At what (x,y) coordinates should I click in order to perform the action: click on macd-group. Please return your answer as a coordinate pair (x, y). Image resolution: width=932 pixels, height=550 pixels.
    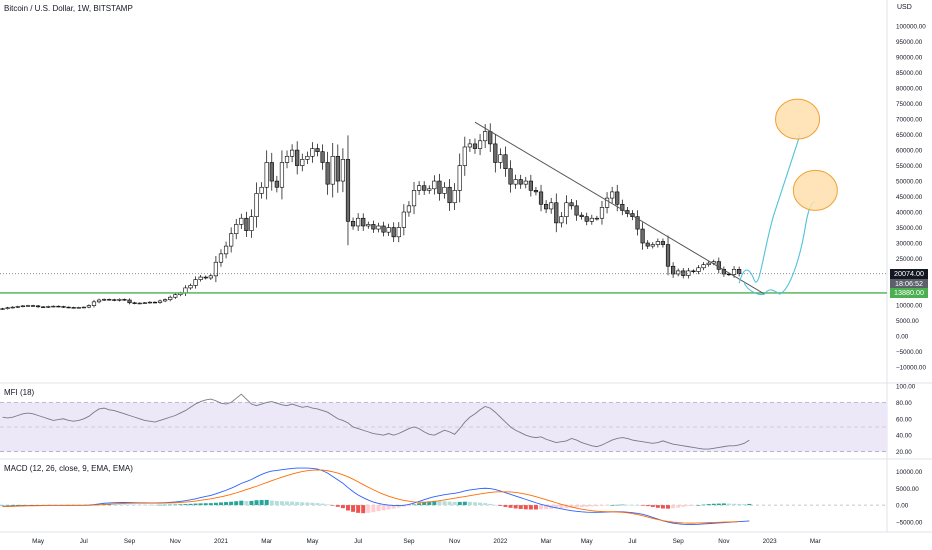
    Looking at the image, I should click on (376, 496).